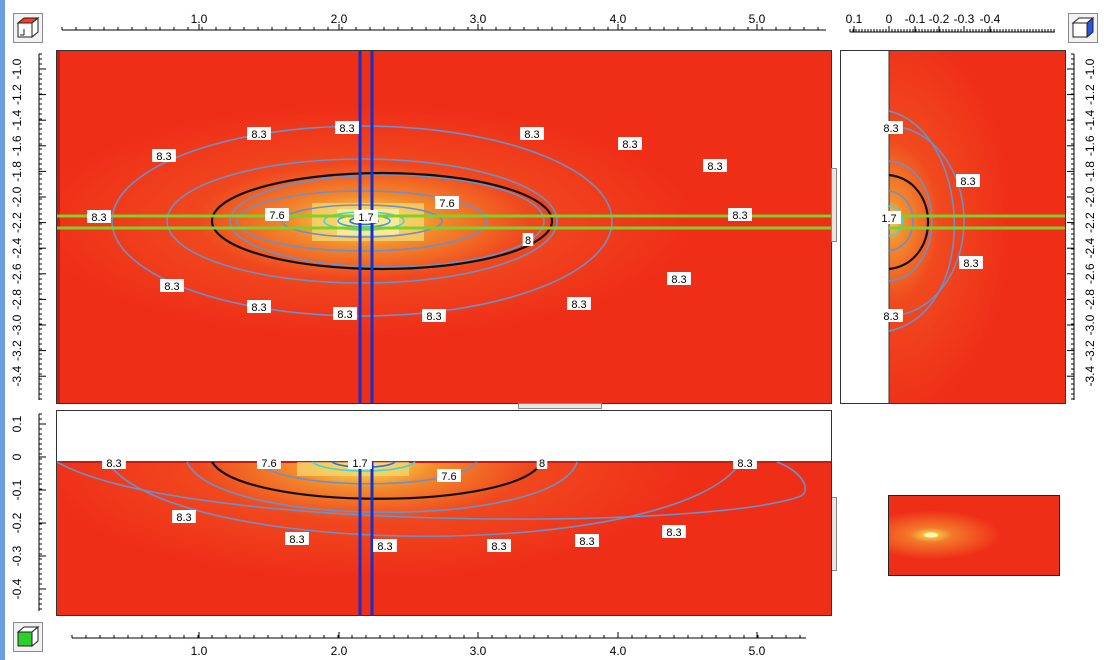 The width and height of the screenshot is (1104, 660). Describe the element at coordinates (17, 350) in the screenshot. I see `left-ruler-main-label: -3.2` at that location.